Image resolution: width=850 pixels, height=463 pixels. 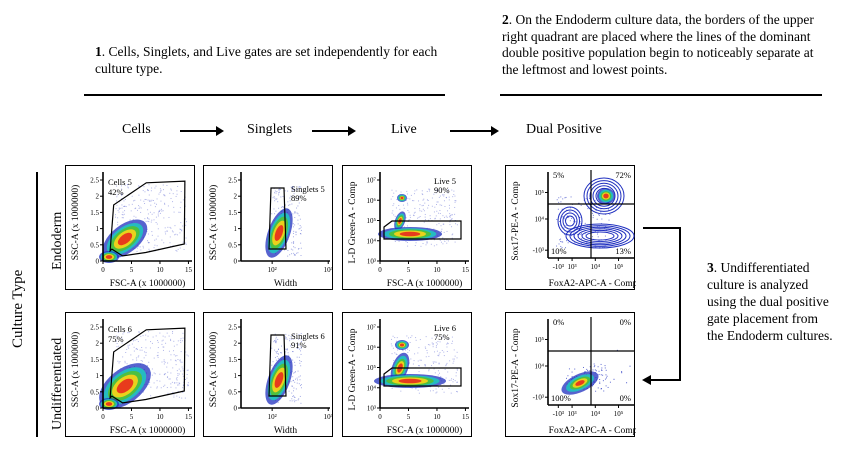 I want to click on quadrant-lower-right-percent: 13%, so click(x=623, y=251).